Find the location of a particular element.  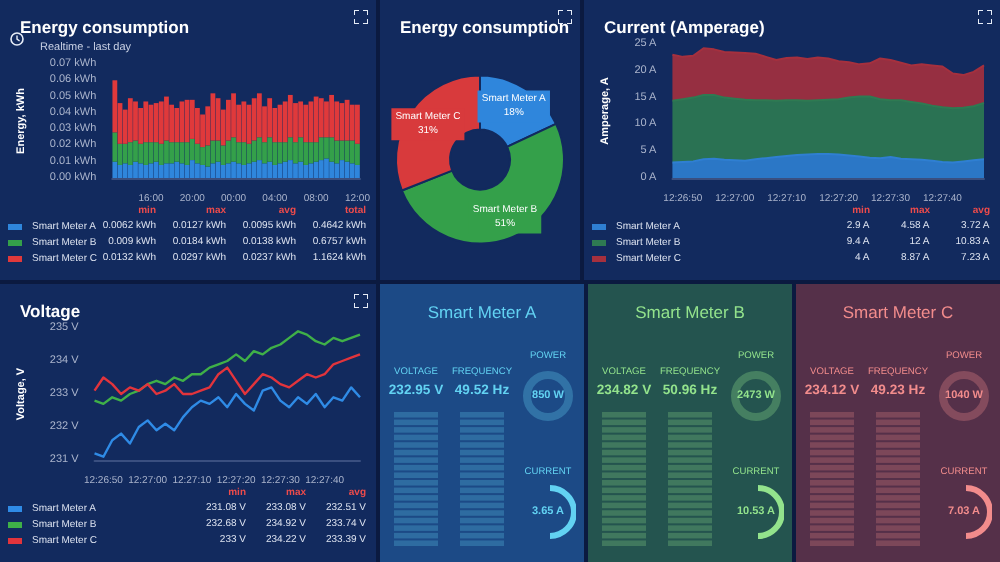

chart-title: Current (Amperage) is located at coordinates (684, 27).